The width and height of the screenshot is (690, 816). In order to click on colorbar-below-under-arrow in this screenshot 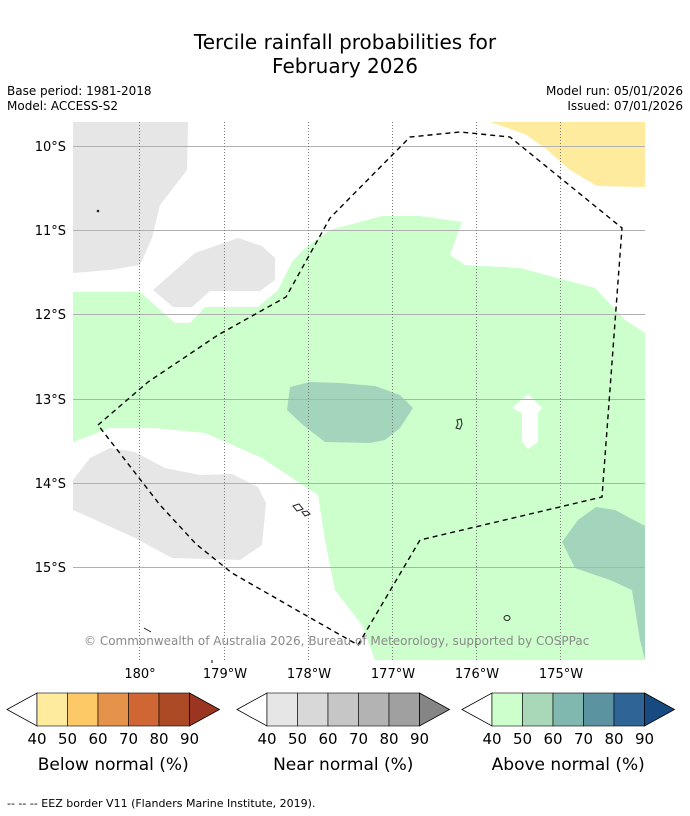, I will do `click(22, 709)`.